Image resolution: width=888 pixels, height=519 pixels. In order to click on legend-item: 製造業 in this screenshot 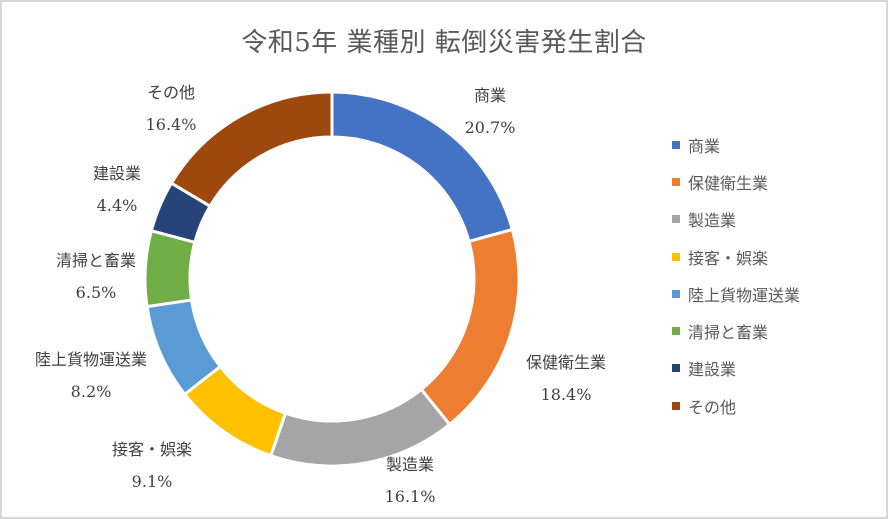, I will do `click(736, 219)`.